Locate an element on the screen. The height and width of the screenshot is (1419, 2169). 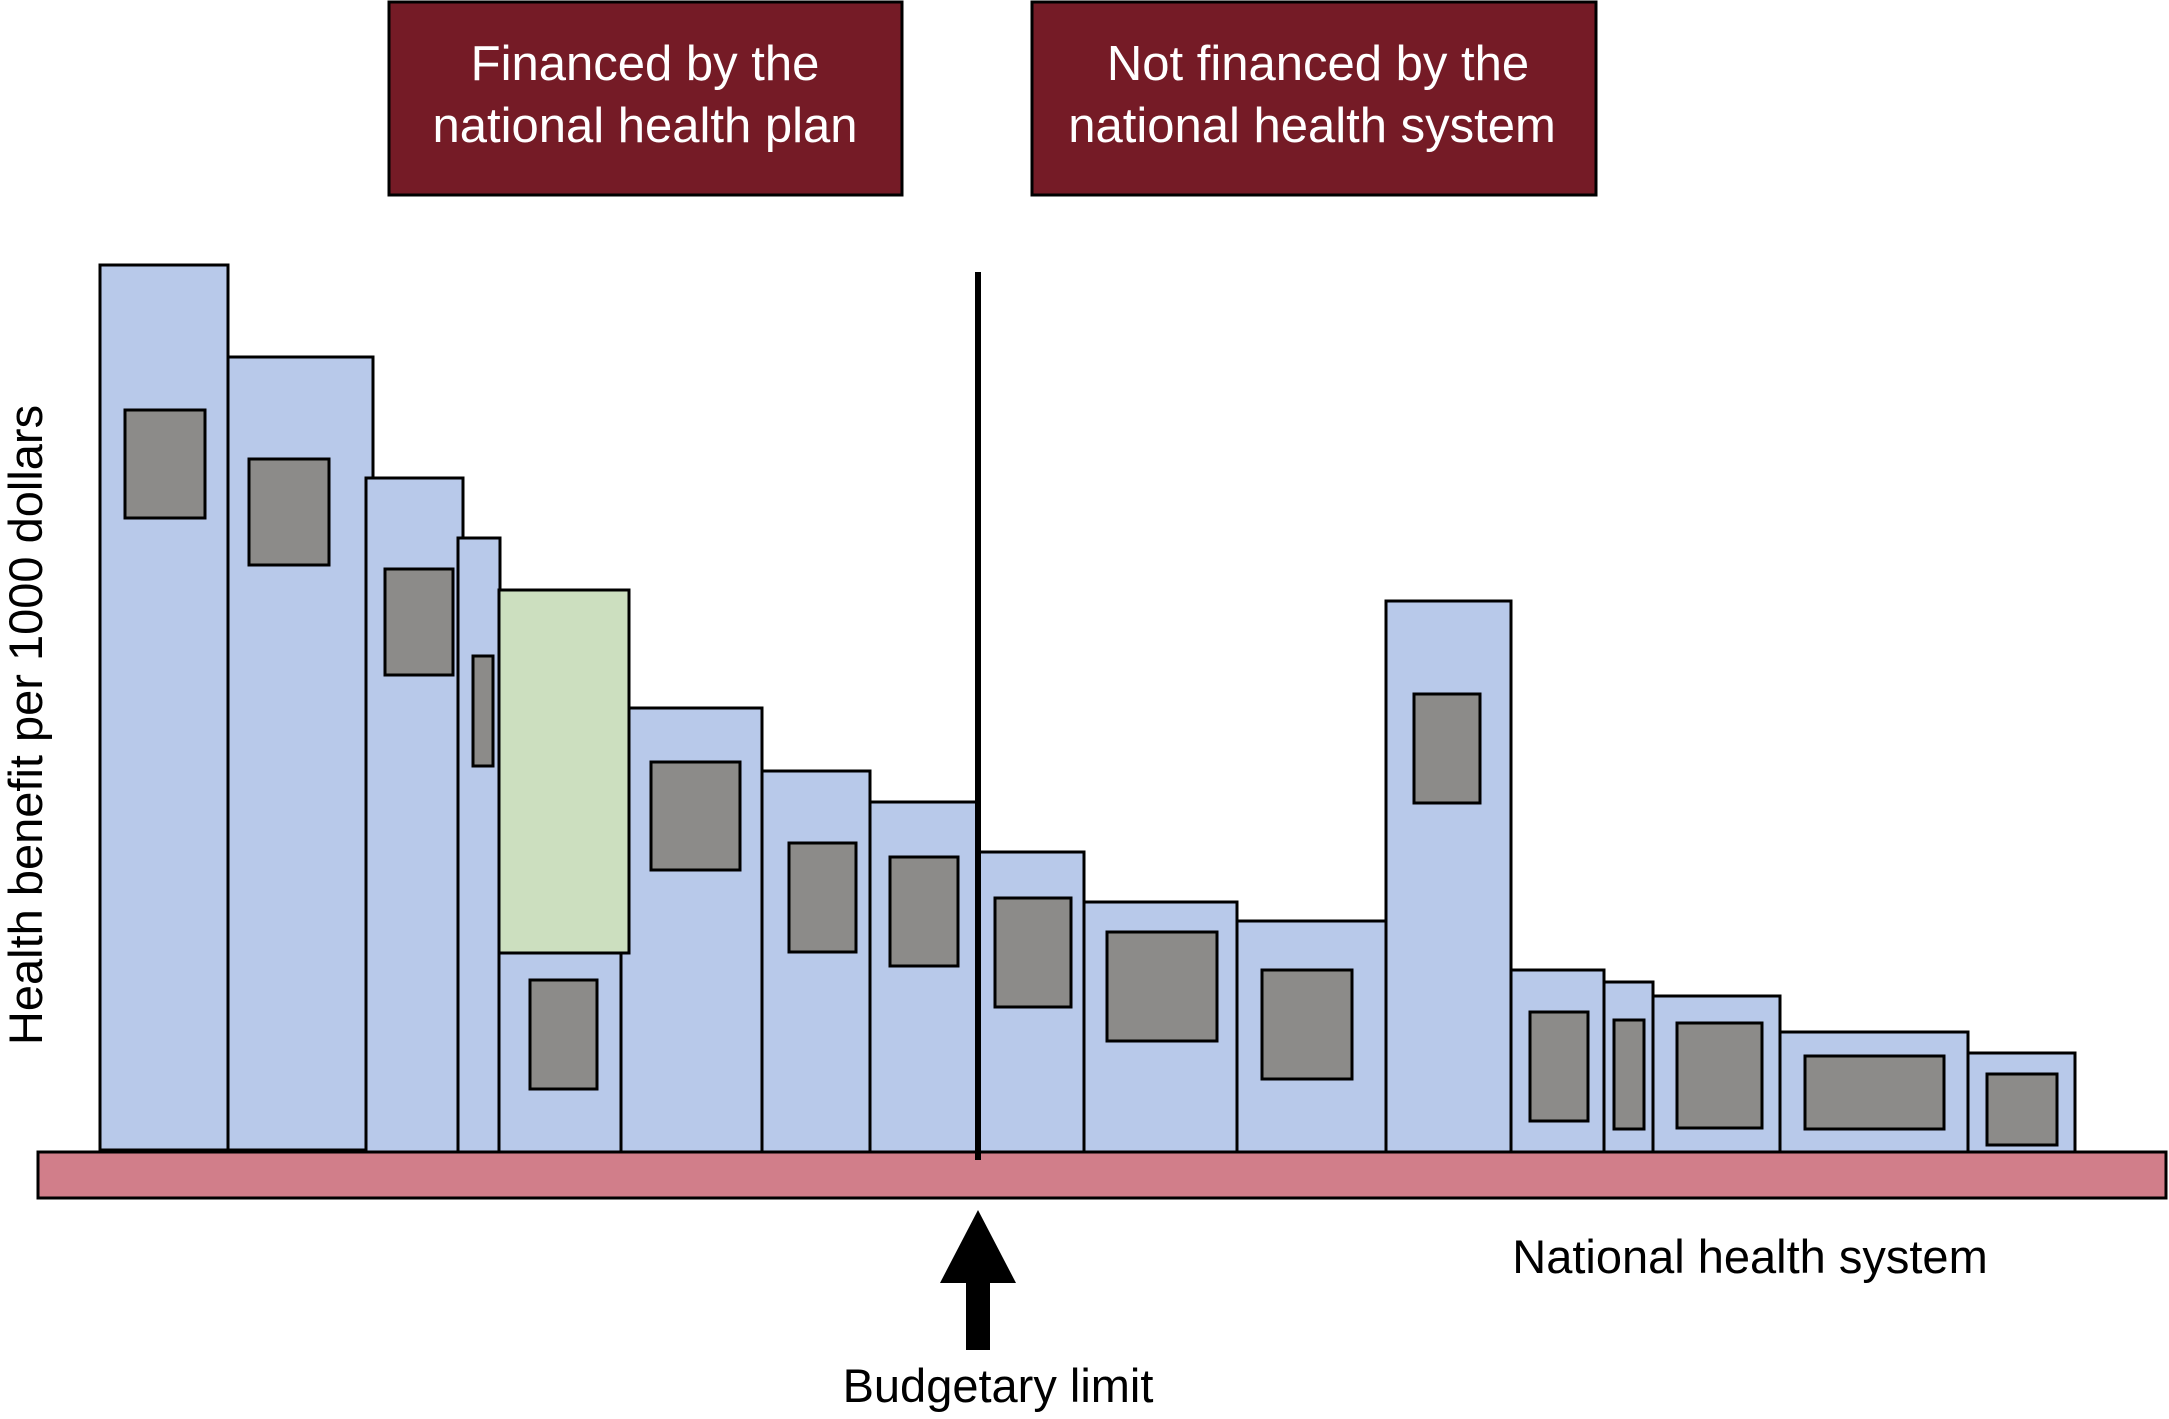
budget-arrow-icon is located at coordinates (978, 1280).